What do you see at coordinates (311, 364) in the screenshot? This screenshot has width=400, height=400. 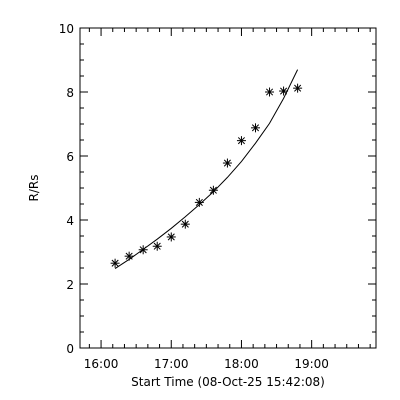 I see `x-tick-label: 19:00` at bounding box center [311, 364].